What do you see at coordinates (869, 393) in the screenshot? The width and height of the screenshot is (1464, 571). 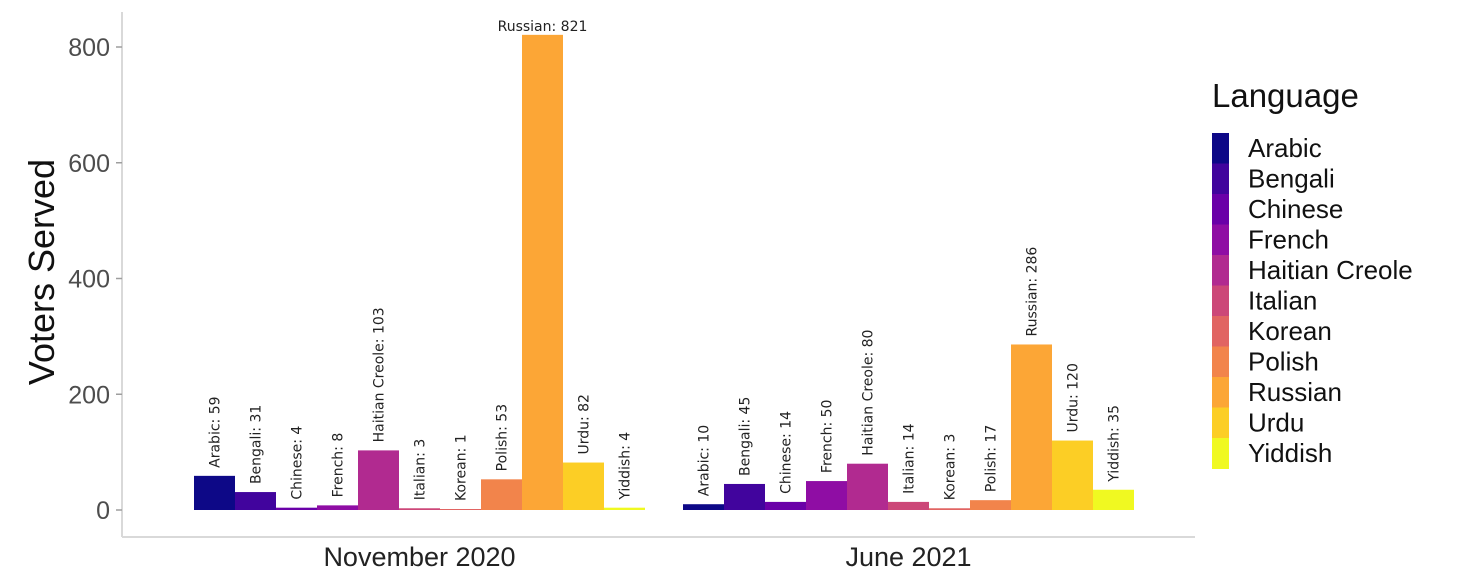 I see `bar-data-label: Haitian Creole: 80` at bounding box center [869, 393].